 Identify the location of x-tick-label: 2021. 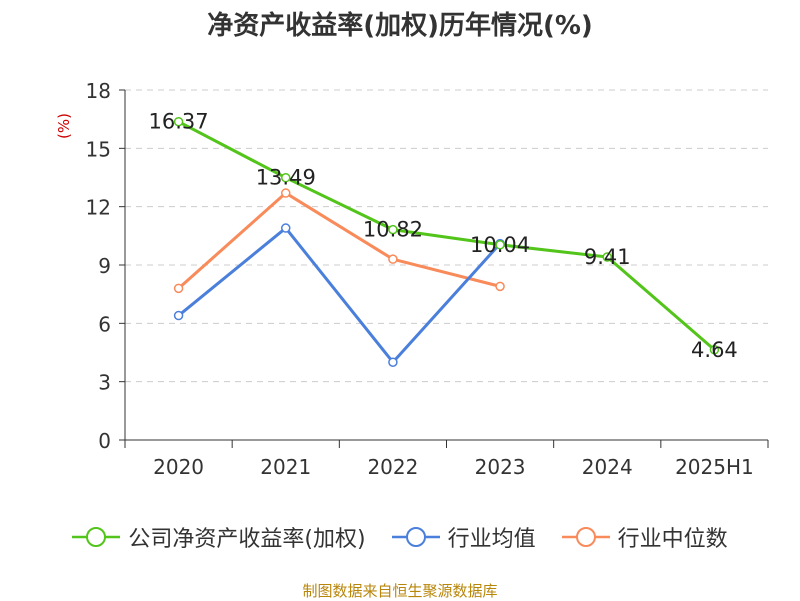
(285, 467).